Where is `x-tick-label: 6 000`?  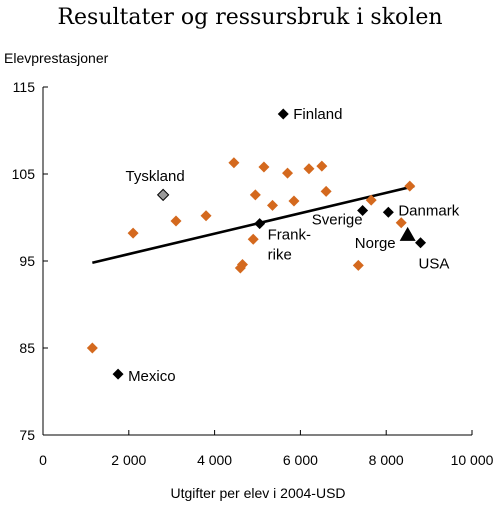 x-tick-label: 6 000 is located at coordinates (300, 460).